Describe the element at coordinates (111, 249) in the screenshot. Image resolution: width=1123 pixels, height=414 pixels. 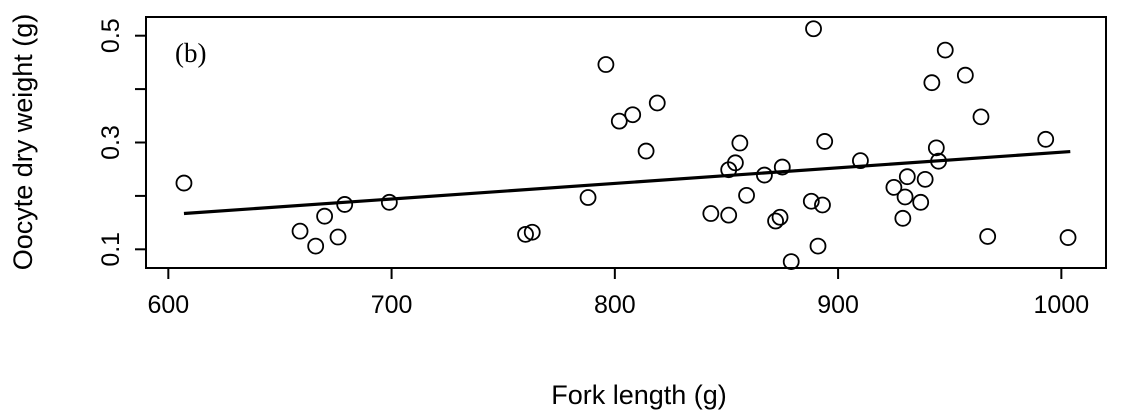
I see `y-tick-label: 0.1` at that location.